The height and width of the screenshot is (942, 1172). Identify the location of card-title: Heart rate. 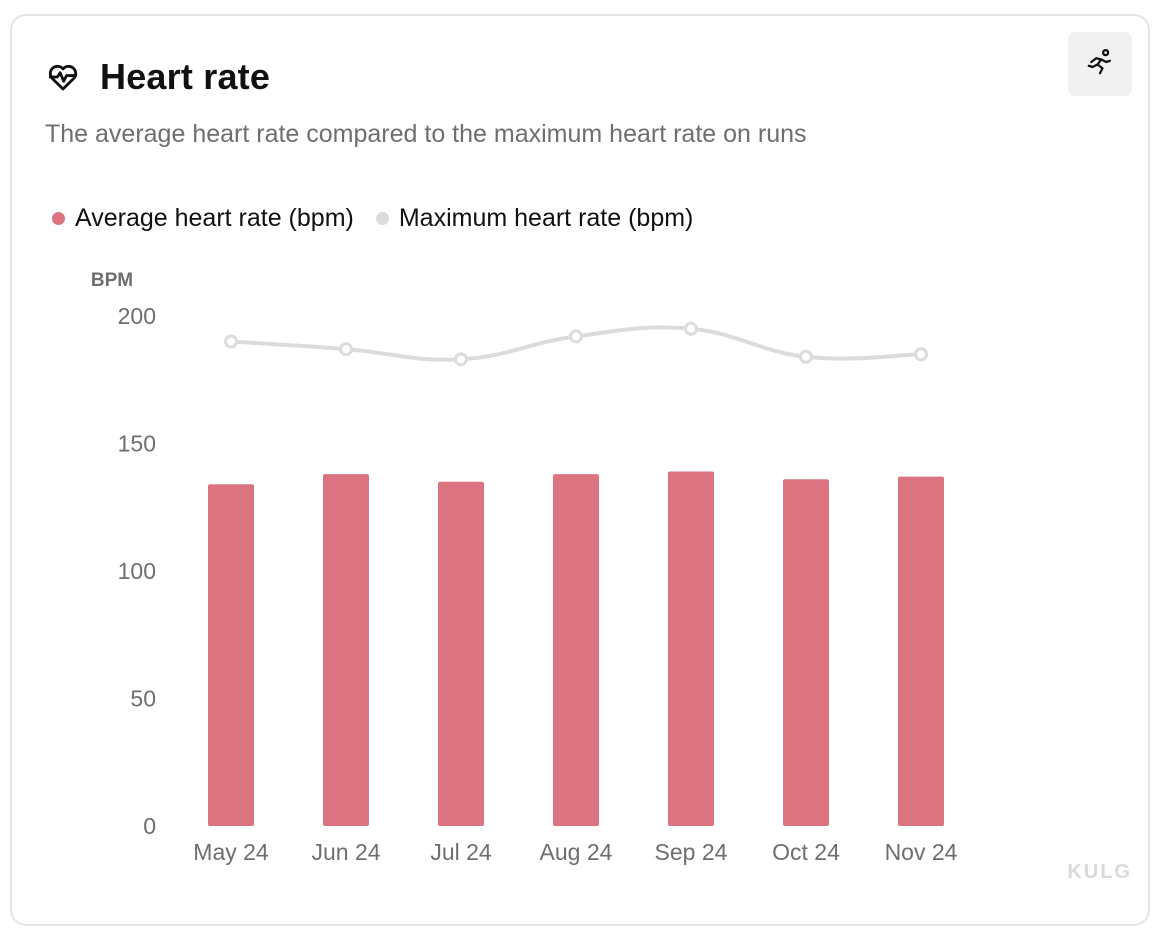
(185, 76).